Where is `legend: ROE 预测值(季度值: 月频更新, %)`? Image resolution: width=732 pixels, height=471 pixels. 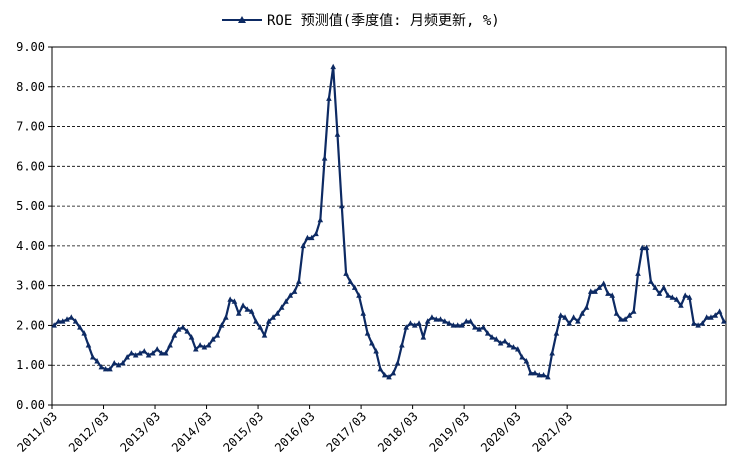 legend: ROE 预测值(季度值: 月频更新, %) is located at coordinates (361, 21).